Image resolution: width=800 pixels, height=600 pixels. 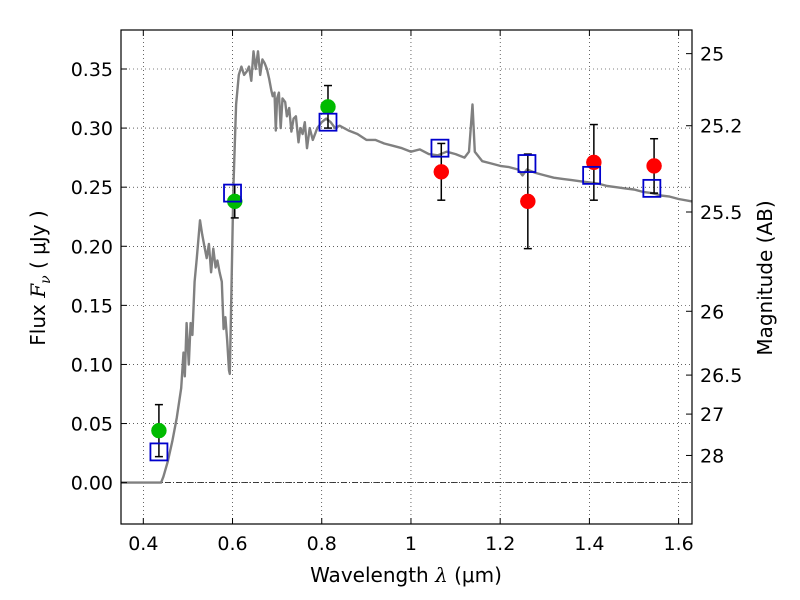 What do you see at coordinates (92, 484) in the screenshot?
I see `y-tick-label: 0.00` at bounding box center [92, 484].